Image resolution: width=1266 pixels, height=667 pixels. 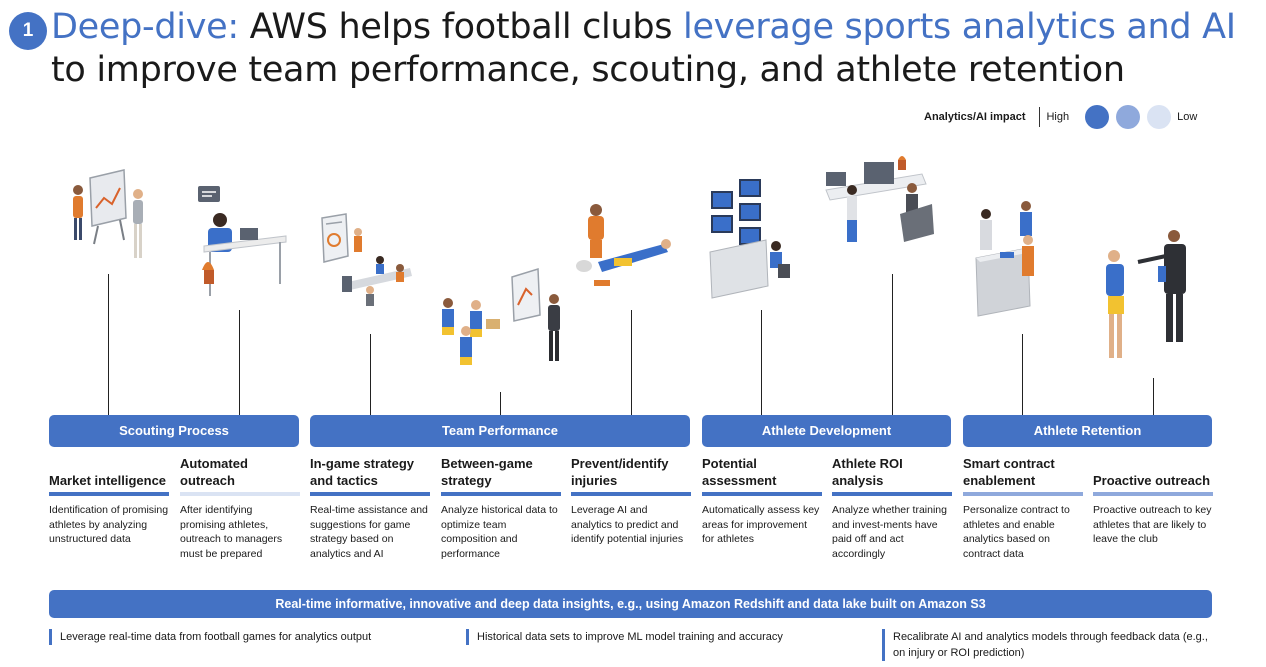 What do you see at coordinates (749, 239) in the screenshot?
I see `analyst-monitors-illustration` at bounding box center [749, 239].